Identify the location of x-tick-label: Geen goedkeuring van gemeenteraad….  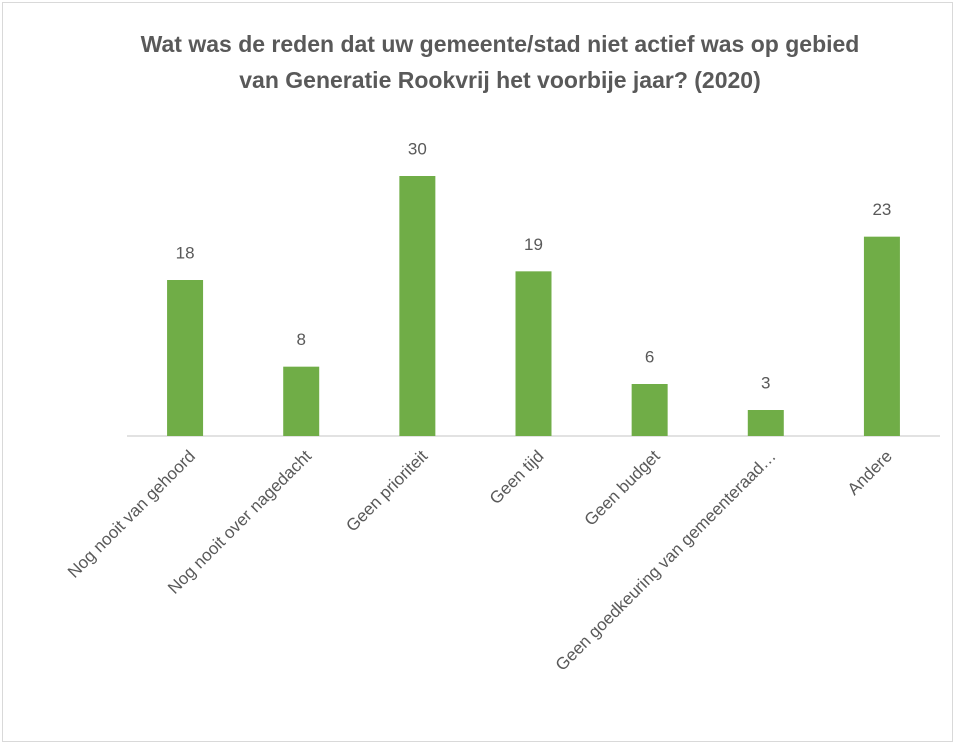
(666, 561).